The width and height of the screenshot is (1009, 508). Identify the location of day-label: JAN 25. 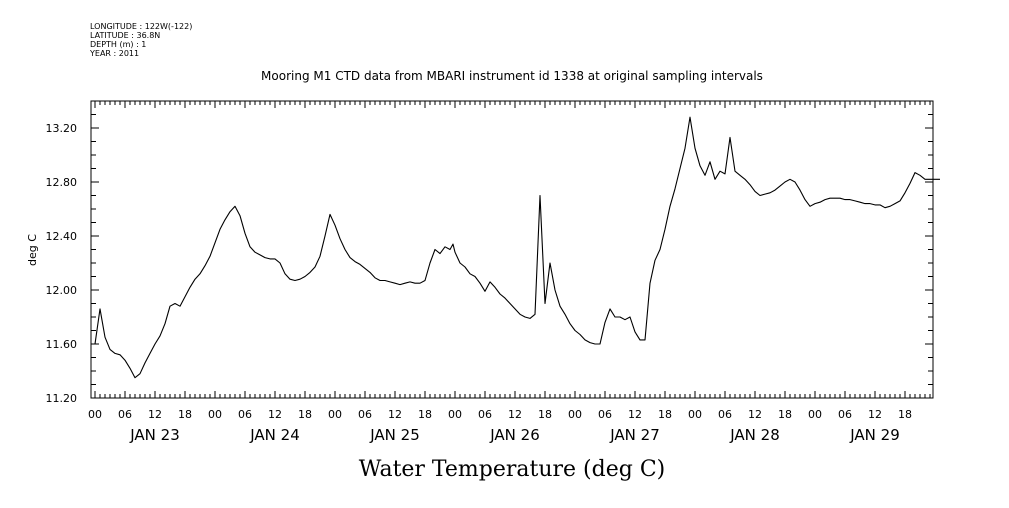
(394, 435).